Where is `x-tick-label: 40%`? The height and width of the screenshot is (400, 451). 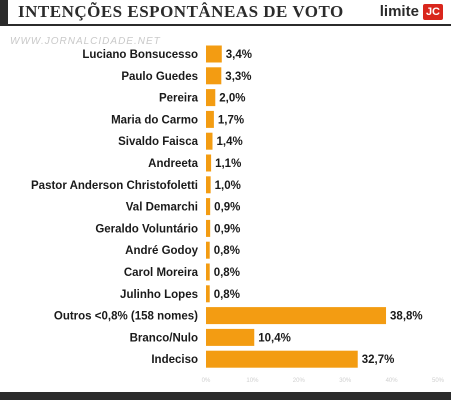
x-tick-label: 40% is located at coordinates (392, 381).